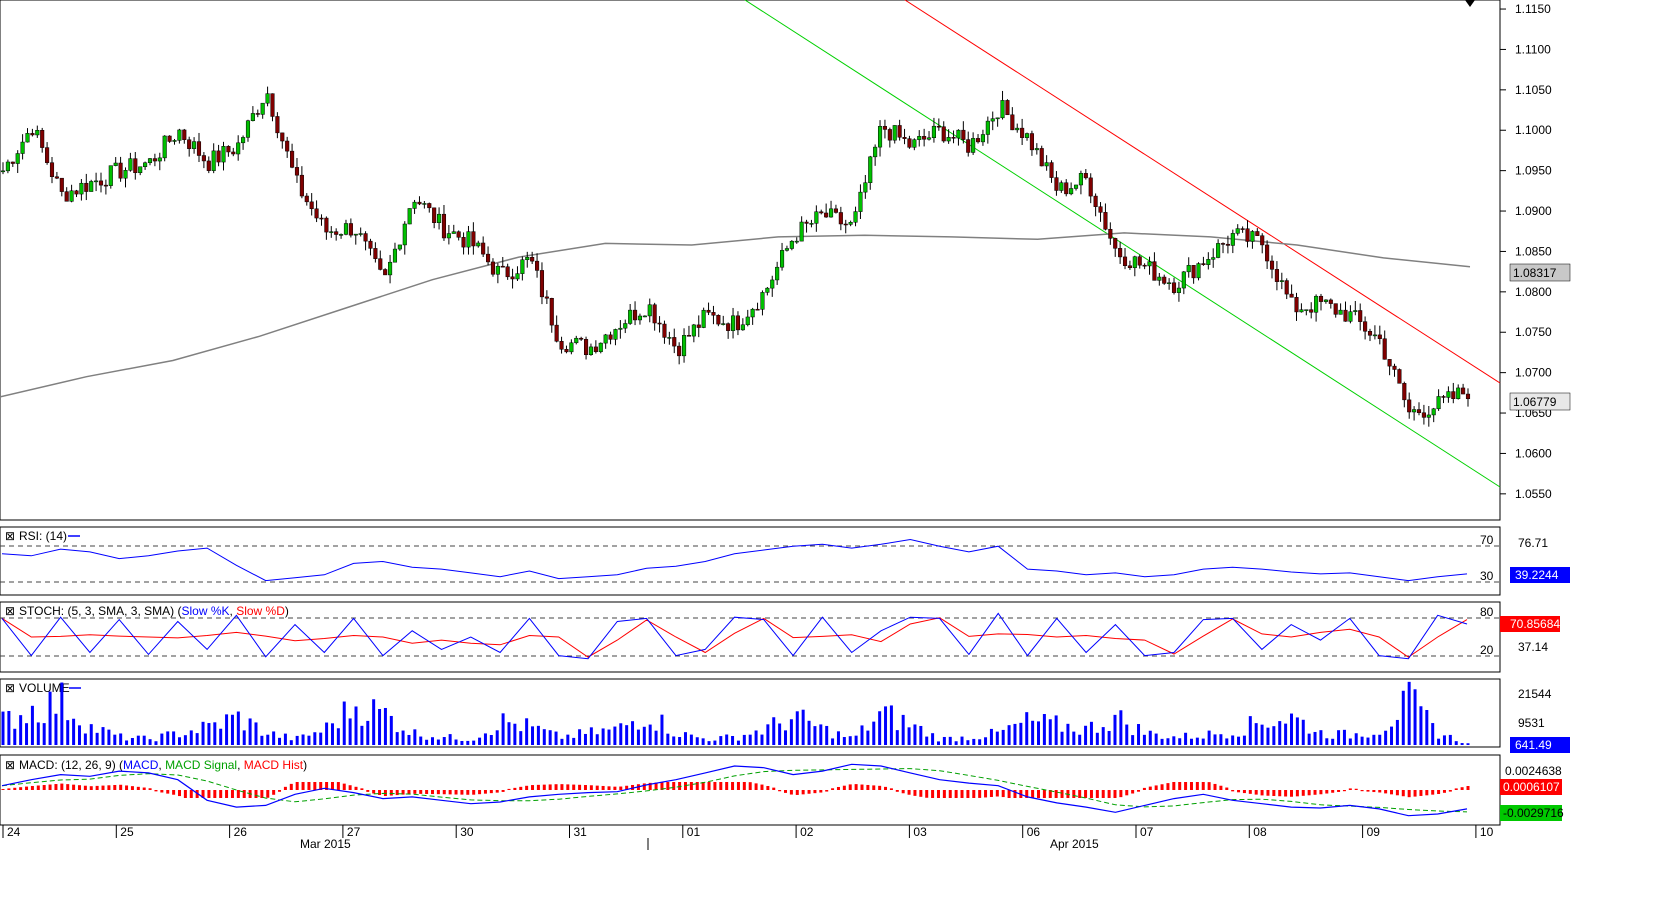 The image size is (1655, 897). Describe the element at coordinates (10, 765) in the screenshot. I see `macd-close-icon: ⊠` at that location.